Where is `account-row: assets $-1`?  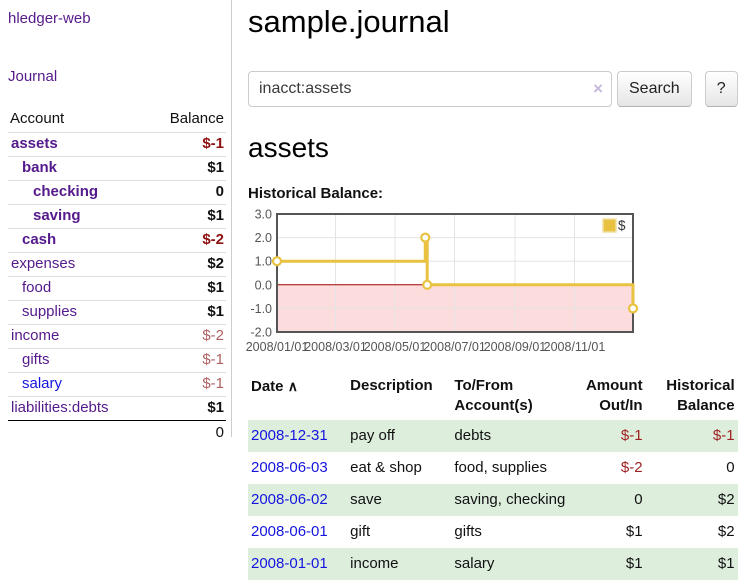 account-row: assets $-1 is located at coordinates (117, 144).